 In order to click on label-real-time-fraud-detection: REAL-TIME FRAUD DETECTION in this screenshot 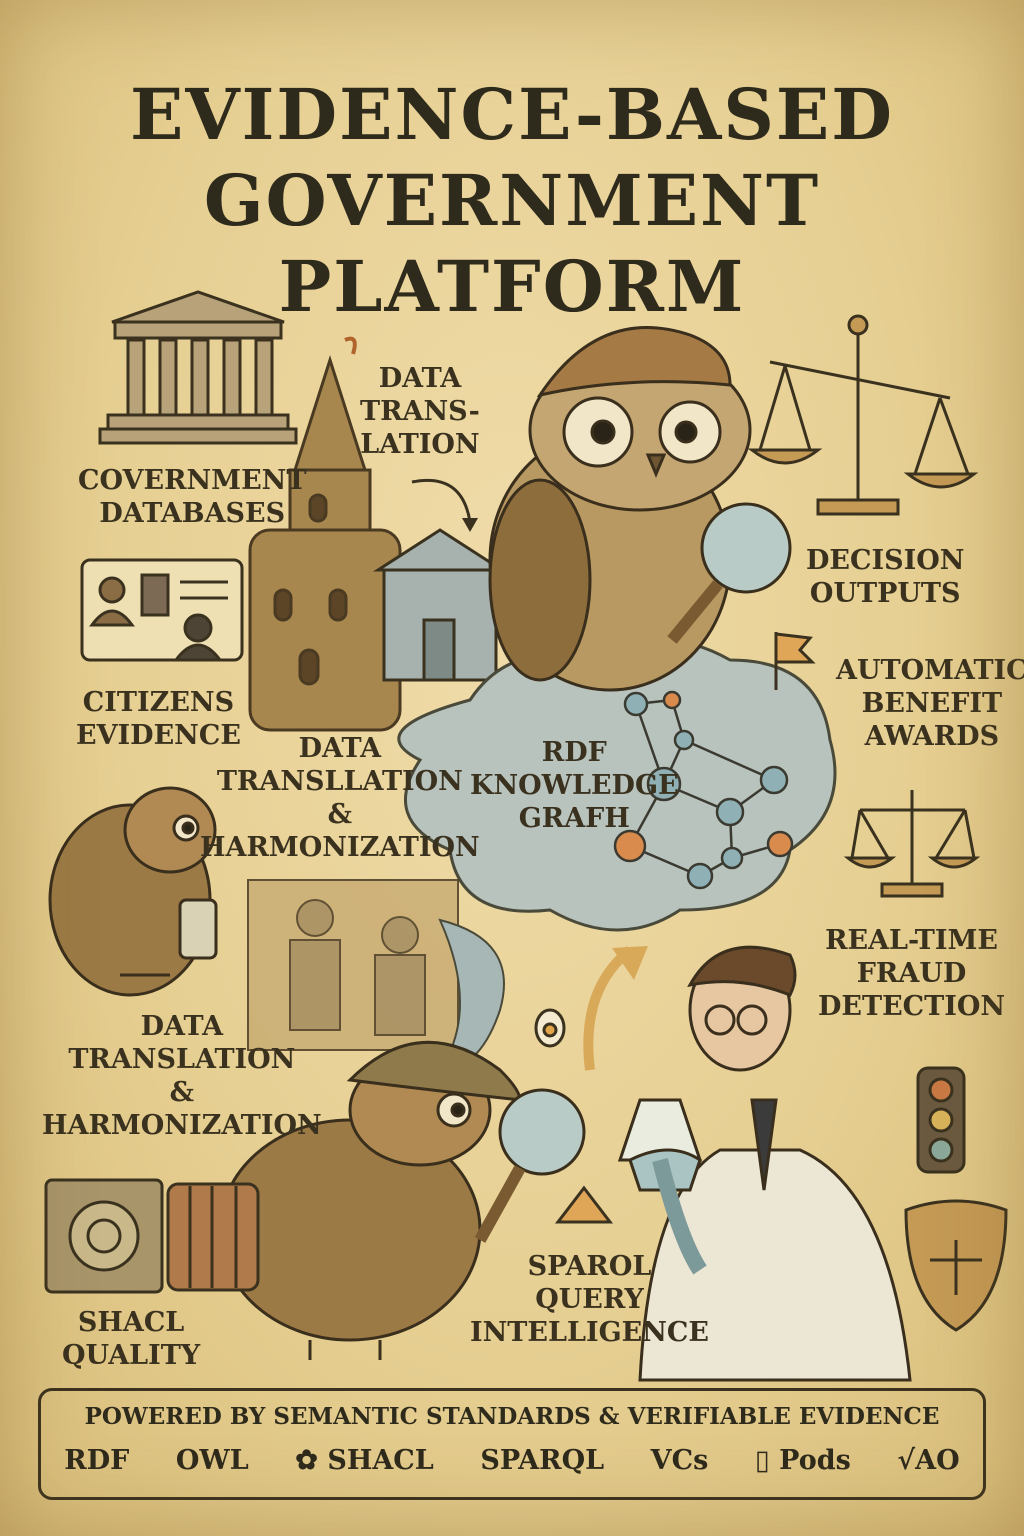, I will do `click(911, 973)`.